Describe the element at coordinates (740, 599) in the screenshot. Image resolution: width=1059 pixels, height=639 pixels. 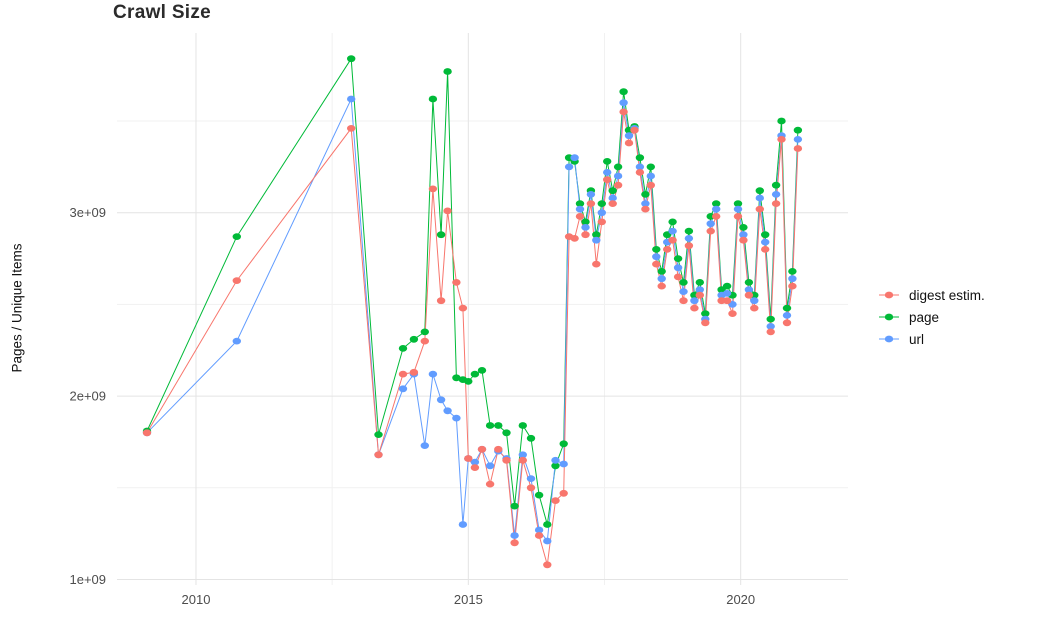
I see `x-tick-label: 2020` at that location.